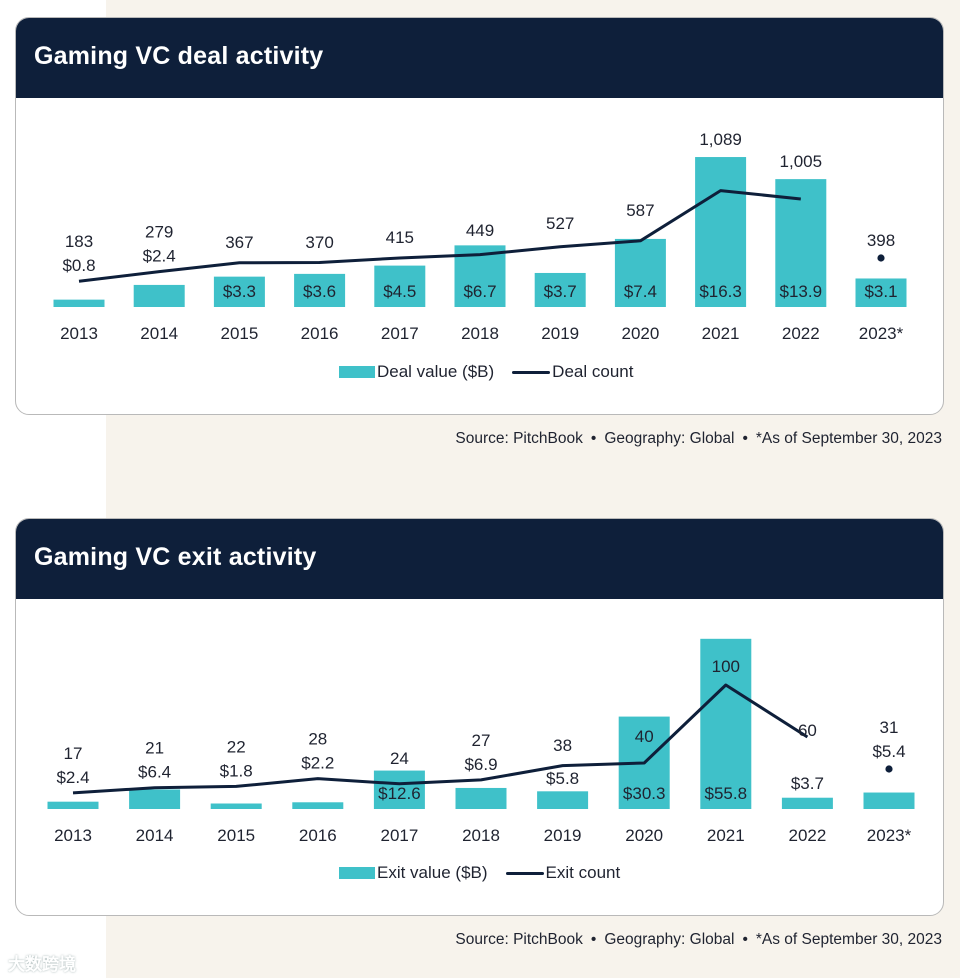 Image resolution: width=960 pixels, height=978 pixels. I want to click on value-label-2021: $16.3, so click(720, 291).